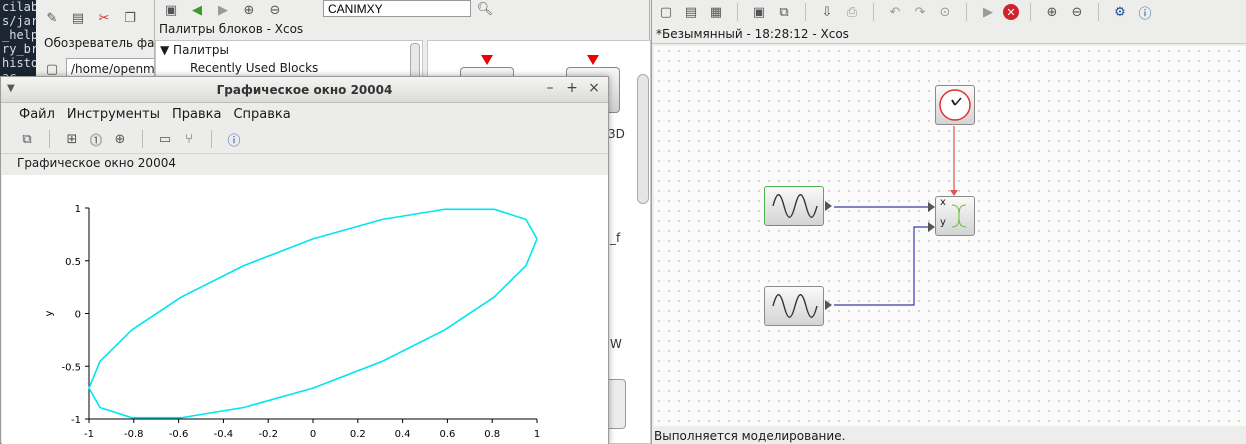 This screenshot has height=444, width=1246. I want to click on xcos-toolbar: ▢ ▤ ▦ ▣ ⧉ ⇩ ⎙ ↶ ↷ ⊙ ▶ ✕ ⊕ ⊖ ⚙ ⓘ, so click(949, 12).